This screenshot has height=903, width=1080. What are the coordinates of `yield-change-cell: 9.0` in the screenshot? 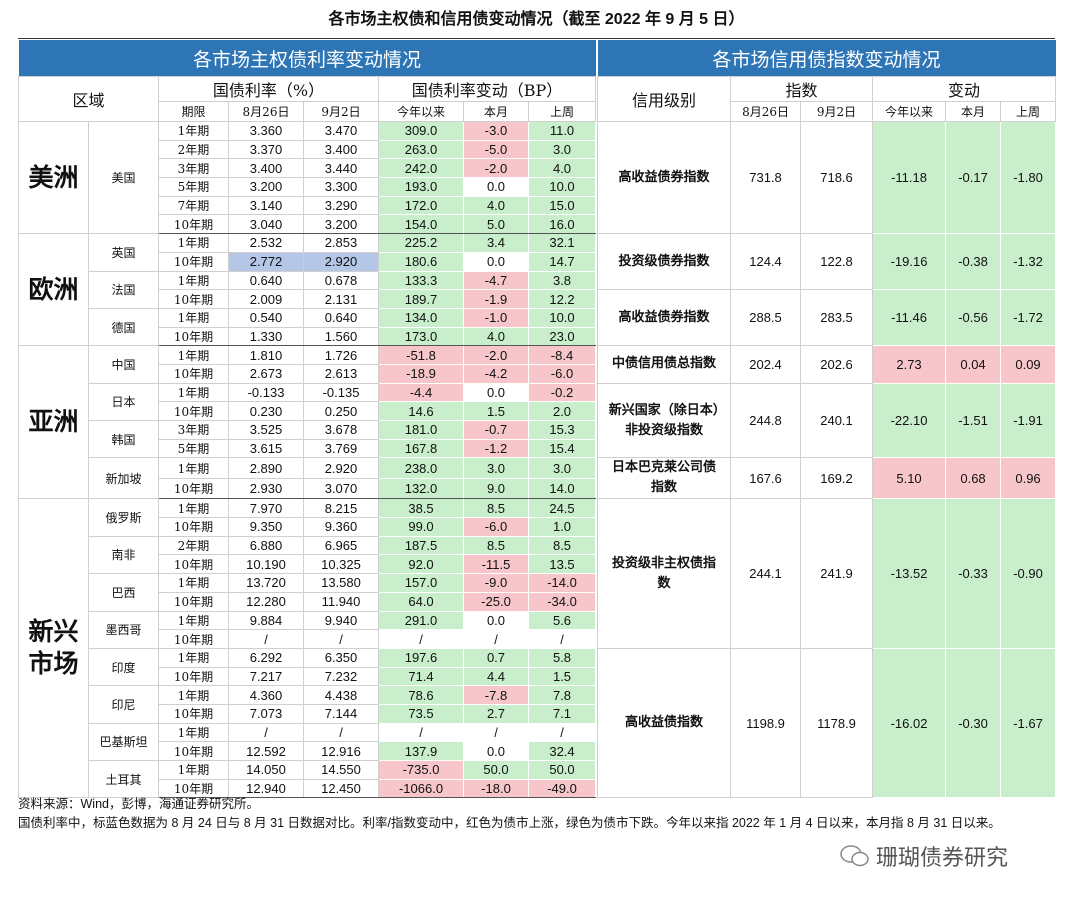 It's located at (496, 488).